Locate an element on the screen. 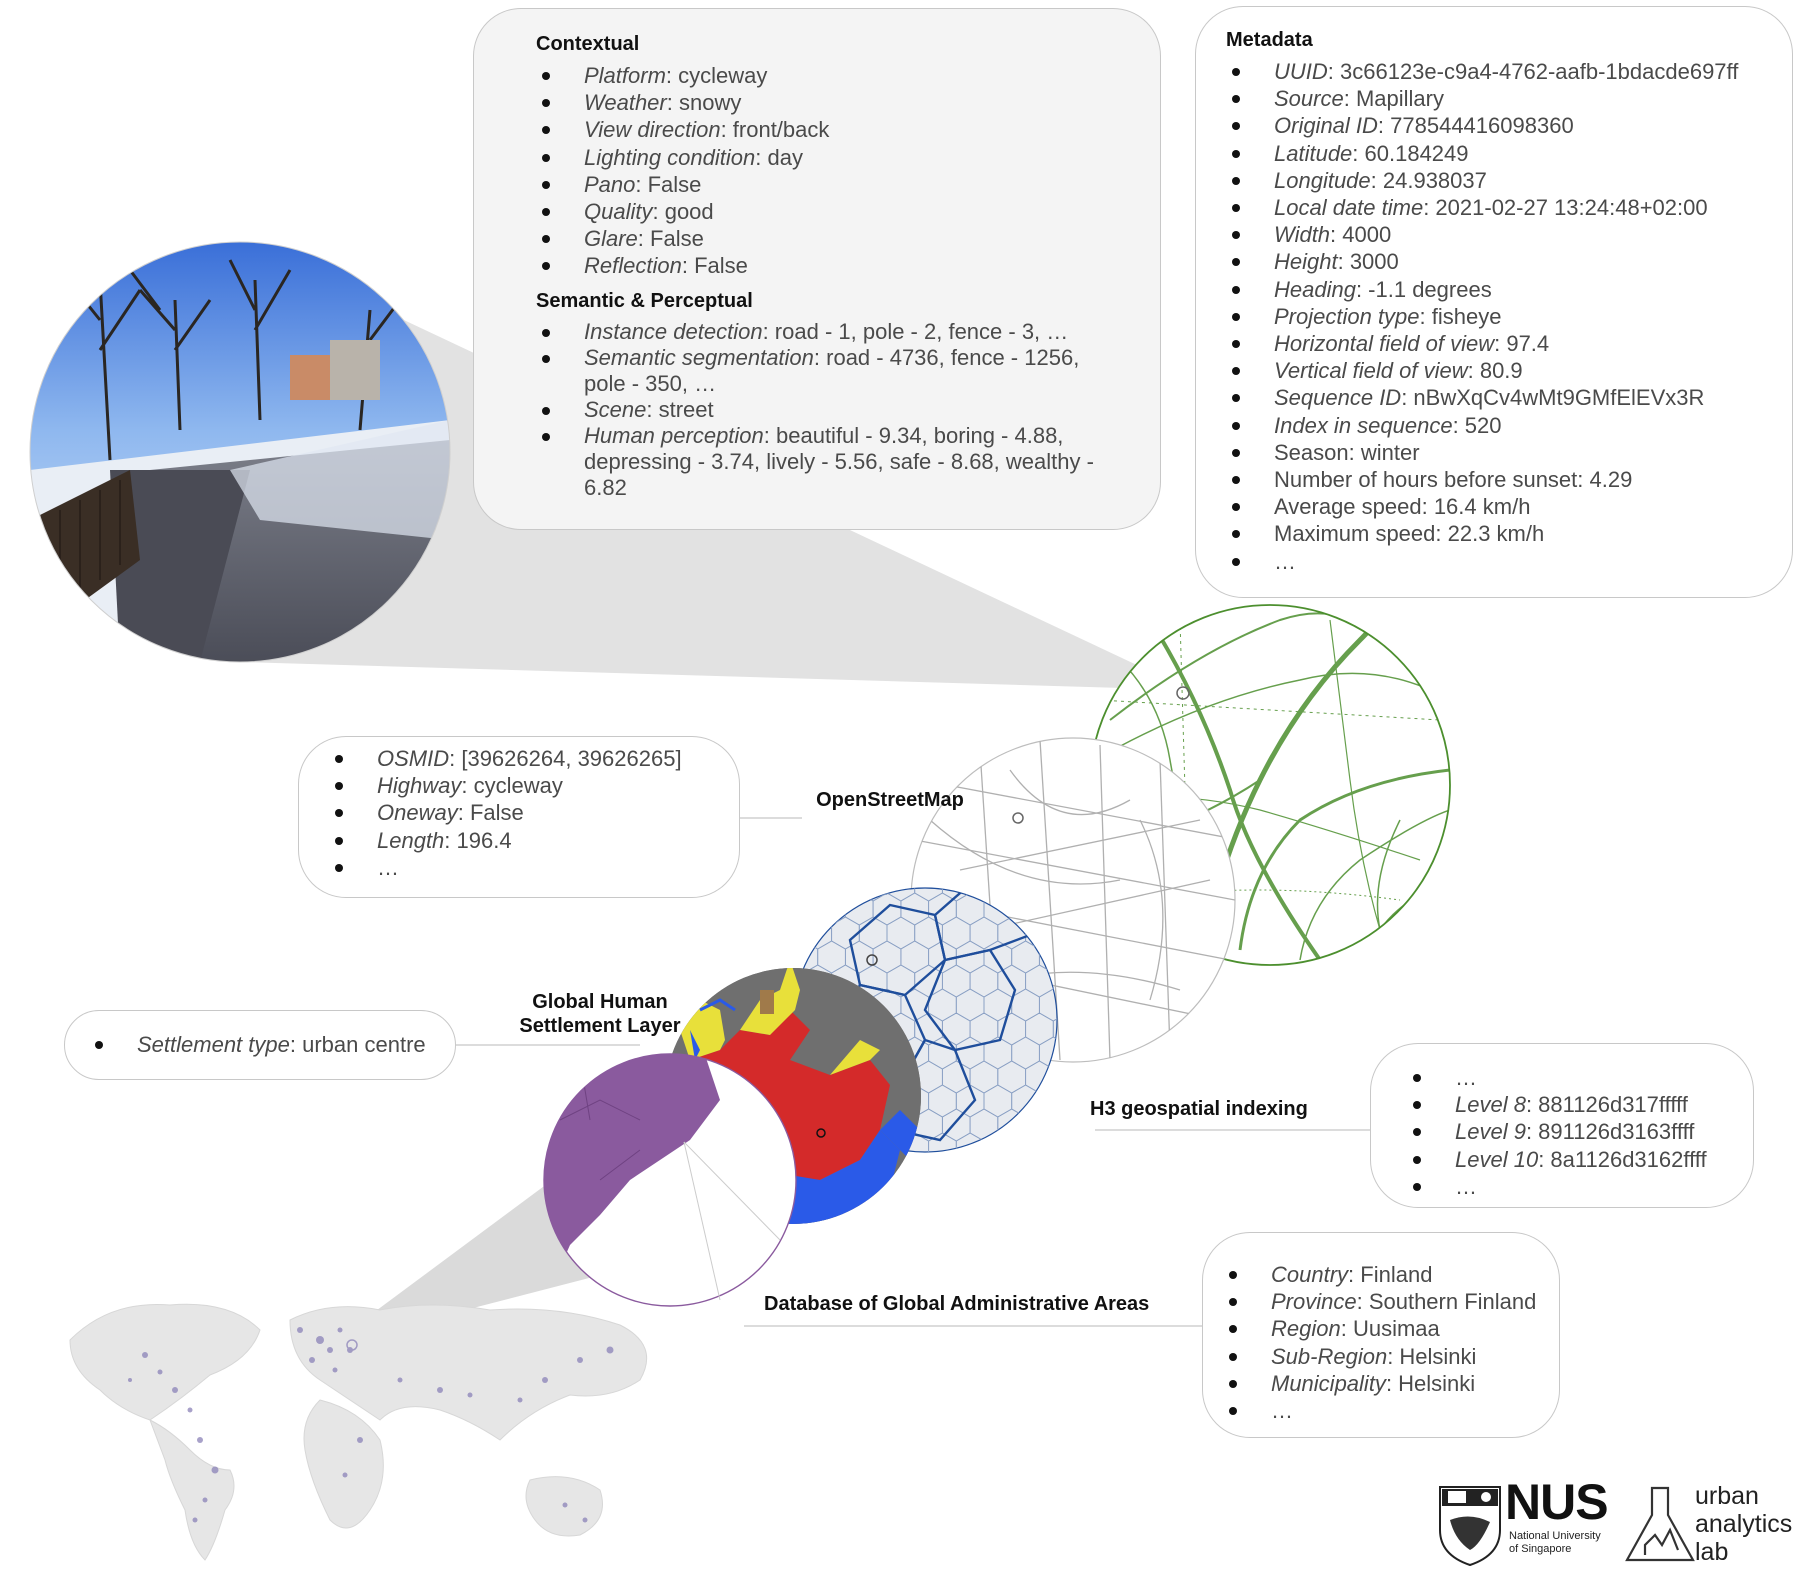 The image size is (1800, 1572). list-item: Level 9: 891126d3163ffff is located at coordinates (1570, 1131).